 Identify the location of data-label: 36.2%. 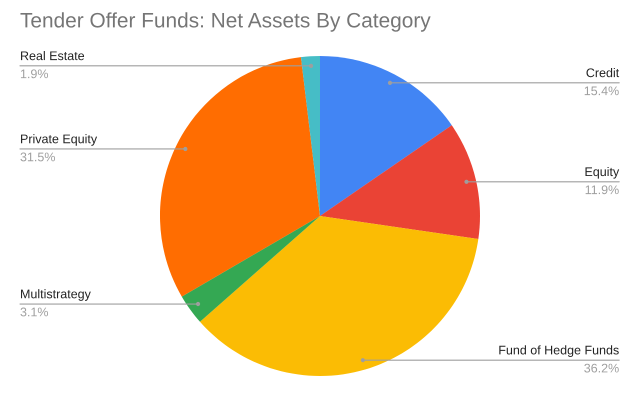
(601, 368).